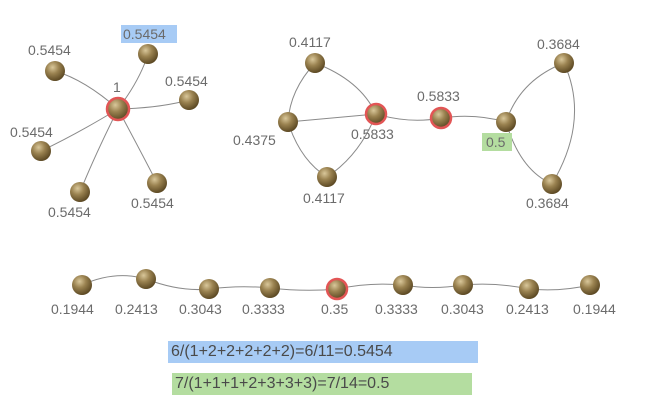 Image resolution: width=656 pixels, height=419 pixels. Describe the element at coordinates (376, 114) in the screenshot. I see `barbell-node-highlighted` at that location.